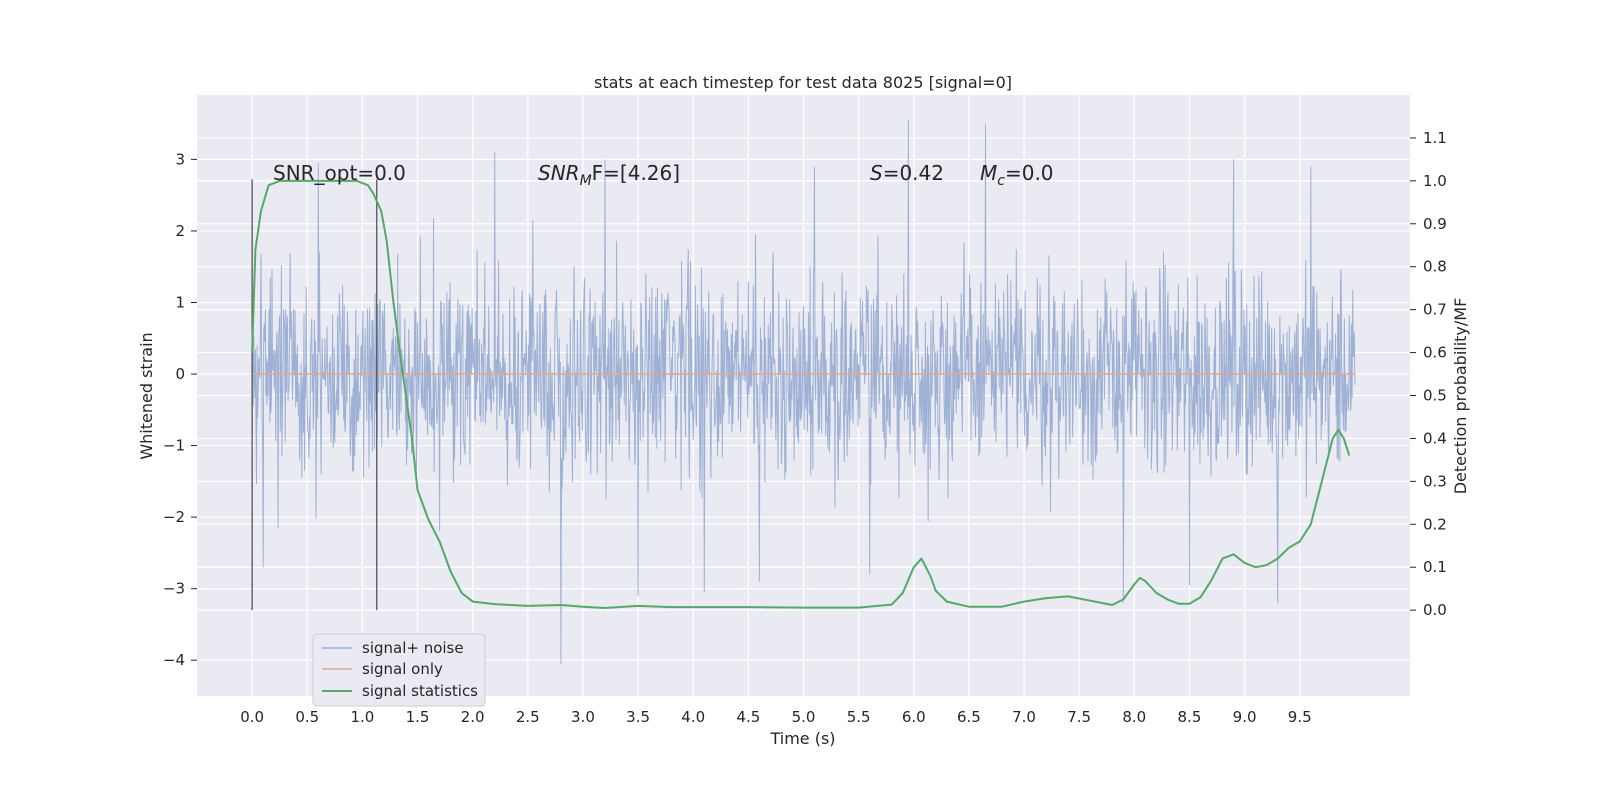  I want to click on y-tick-label: −4, so click(174, 660).